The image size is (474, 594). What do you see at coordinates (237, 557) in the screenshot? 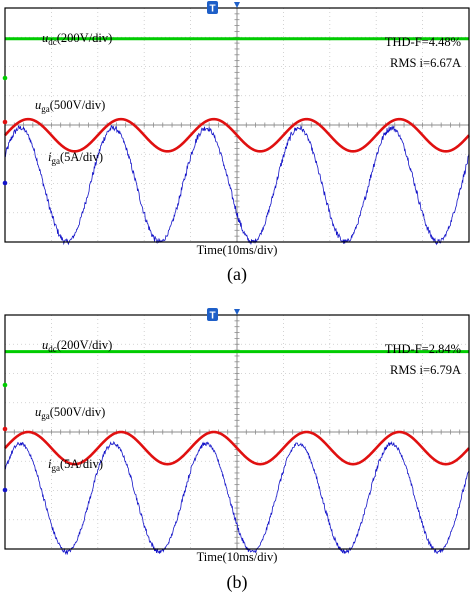
I see `panel-b-xlabel: Time(10ms/div)` at bounding box center [237, 557].